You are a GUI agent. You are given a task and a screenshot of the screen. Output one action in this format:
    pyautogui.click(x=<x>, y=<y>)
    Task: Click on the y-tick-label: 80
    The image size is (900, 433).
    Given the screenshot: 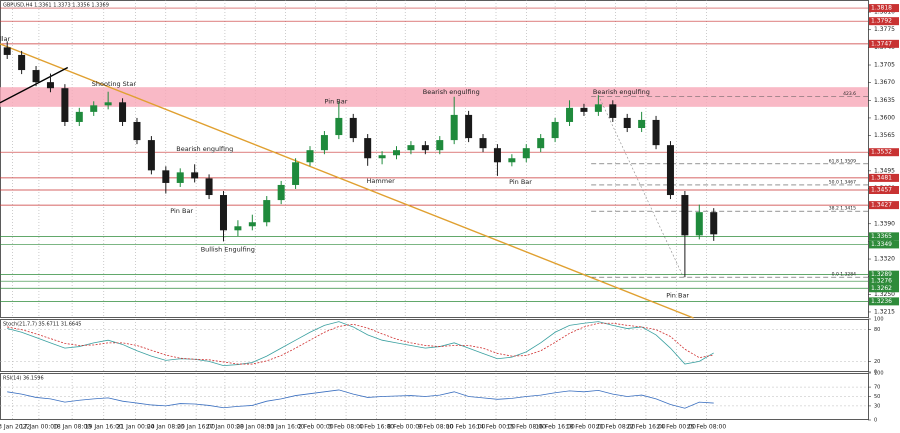 What is the action you would take?
    pyautogui.click(x=877, y=330)
    